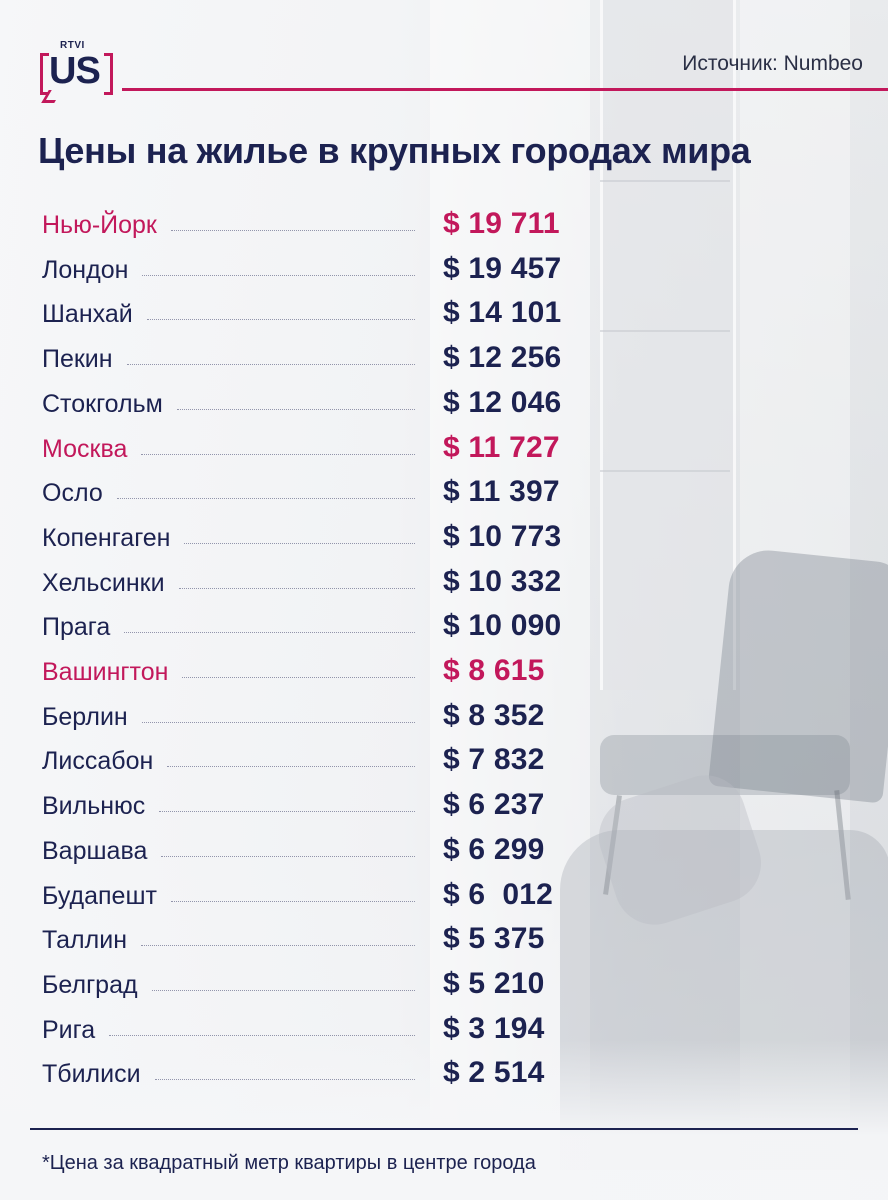 The width and height of the screenshot is (888, 1200). I want to click on page-title: Цены на жилье в крупных городах мира, so click(394, 150).